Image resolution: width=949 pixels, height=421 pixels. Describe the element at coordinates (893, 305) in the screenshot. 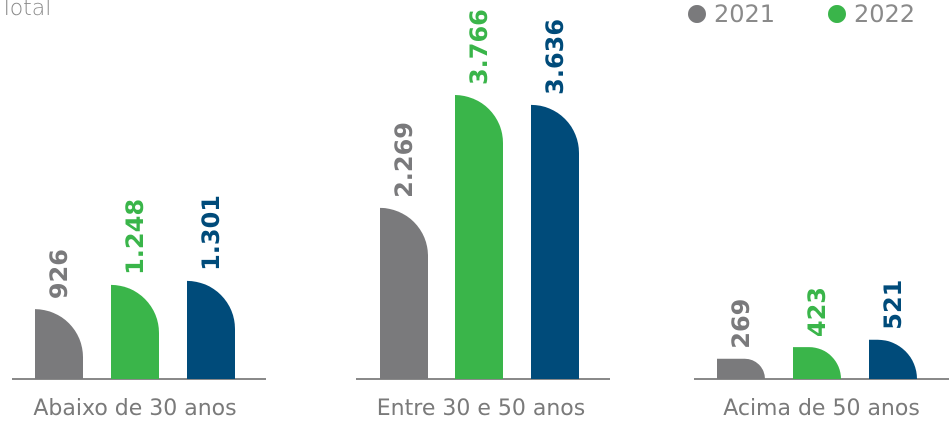

I see `value-label-2-2: 521` at that location.